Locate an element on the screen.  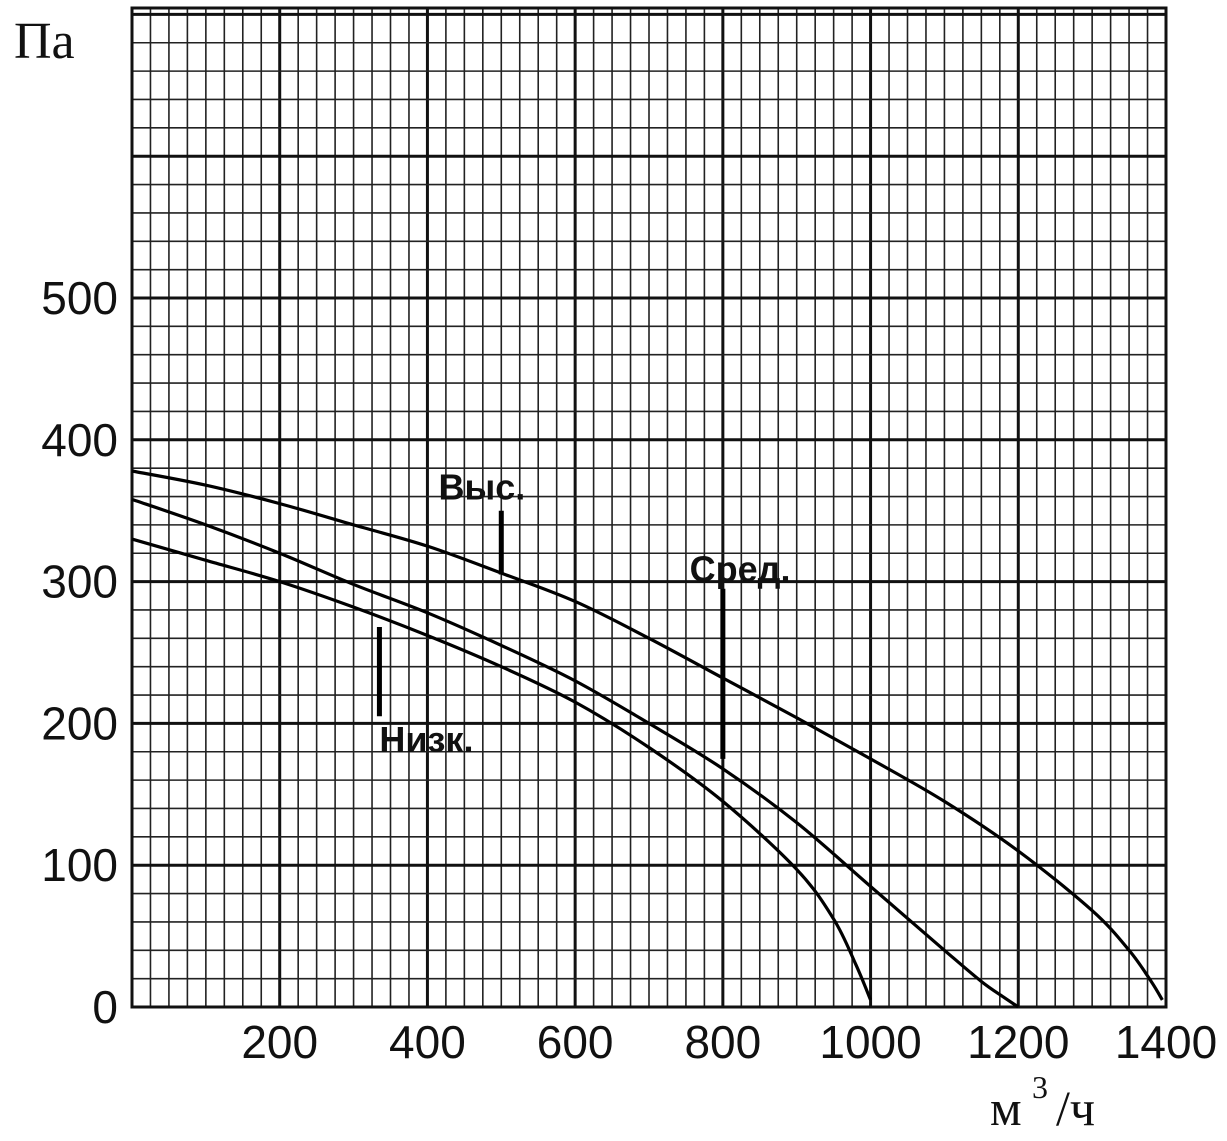
x-axis-label-superscript: 3 is located at coordinates (1040, 1087).